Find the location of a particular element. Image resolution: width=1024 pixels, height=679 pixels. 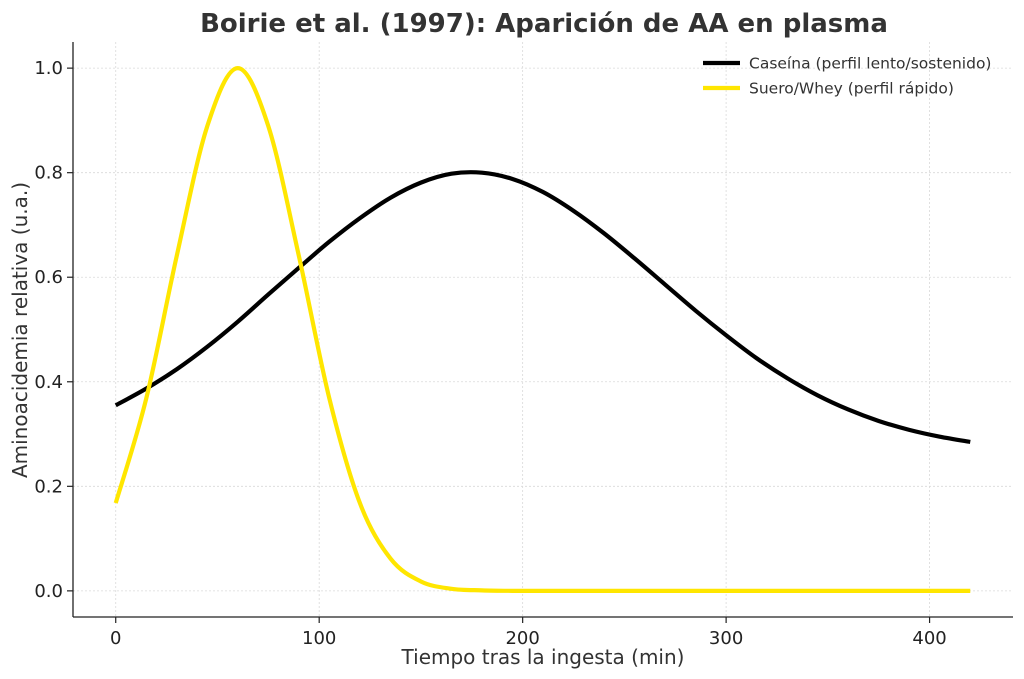

y-tick-label: 0.6 is located at coordinates (48, 277).